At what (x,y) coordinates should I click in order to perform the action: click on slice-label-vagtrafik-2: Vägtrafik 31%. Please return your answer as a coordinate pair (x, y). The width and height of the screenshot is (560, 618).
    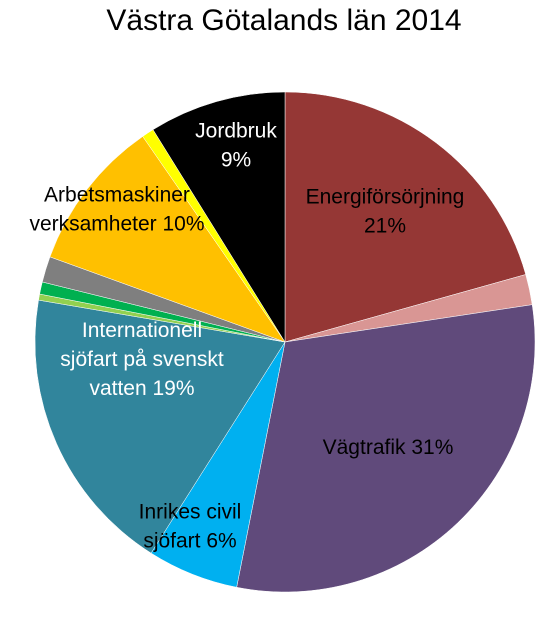
    Looking at the image, I should click on (388, 447).